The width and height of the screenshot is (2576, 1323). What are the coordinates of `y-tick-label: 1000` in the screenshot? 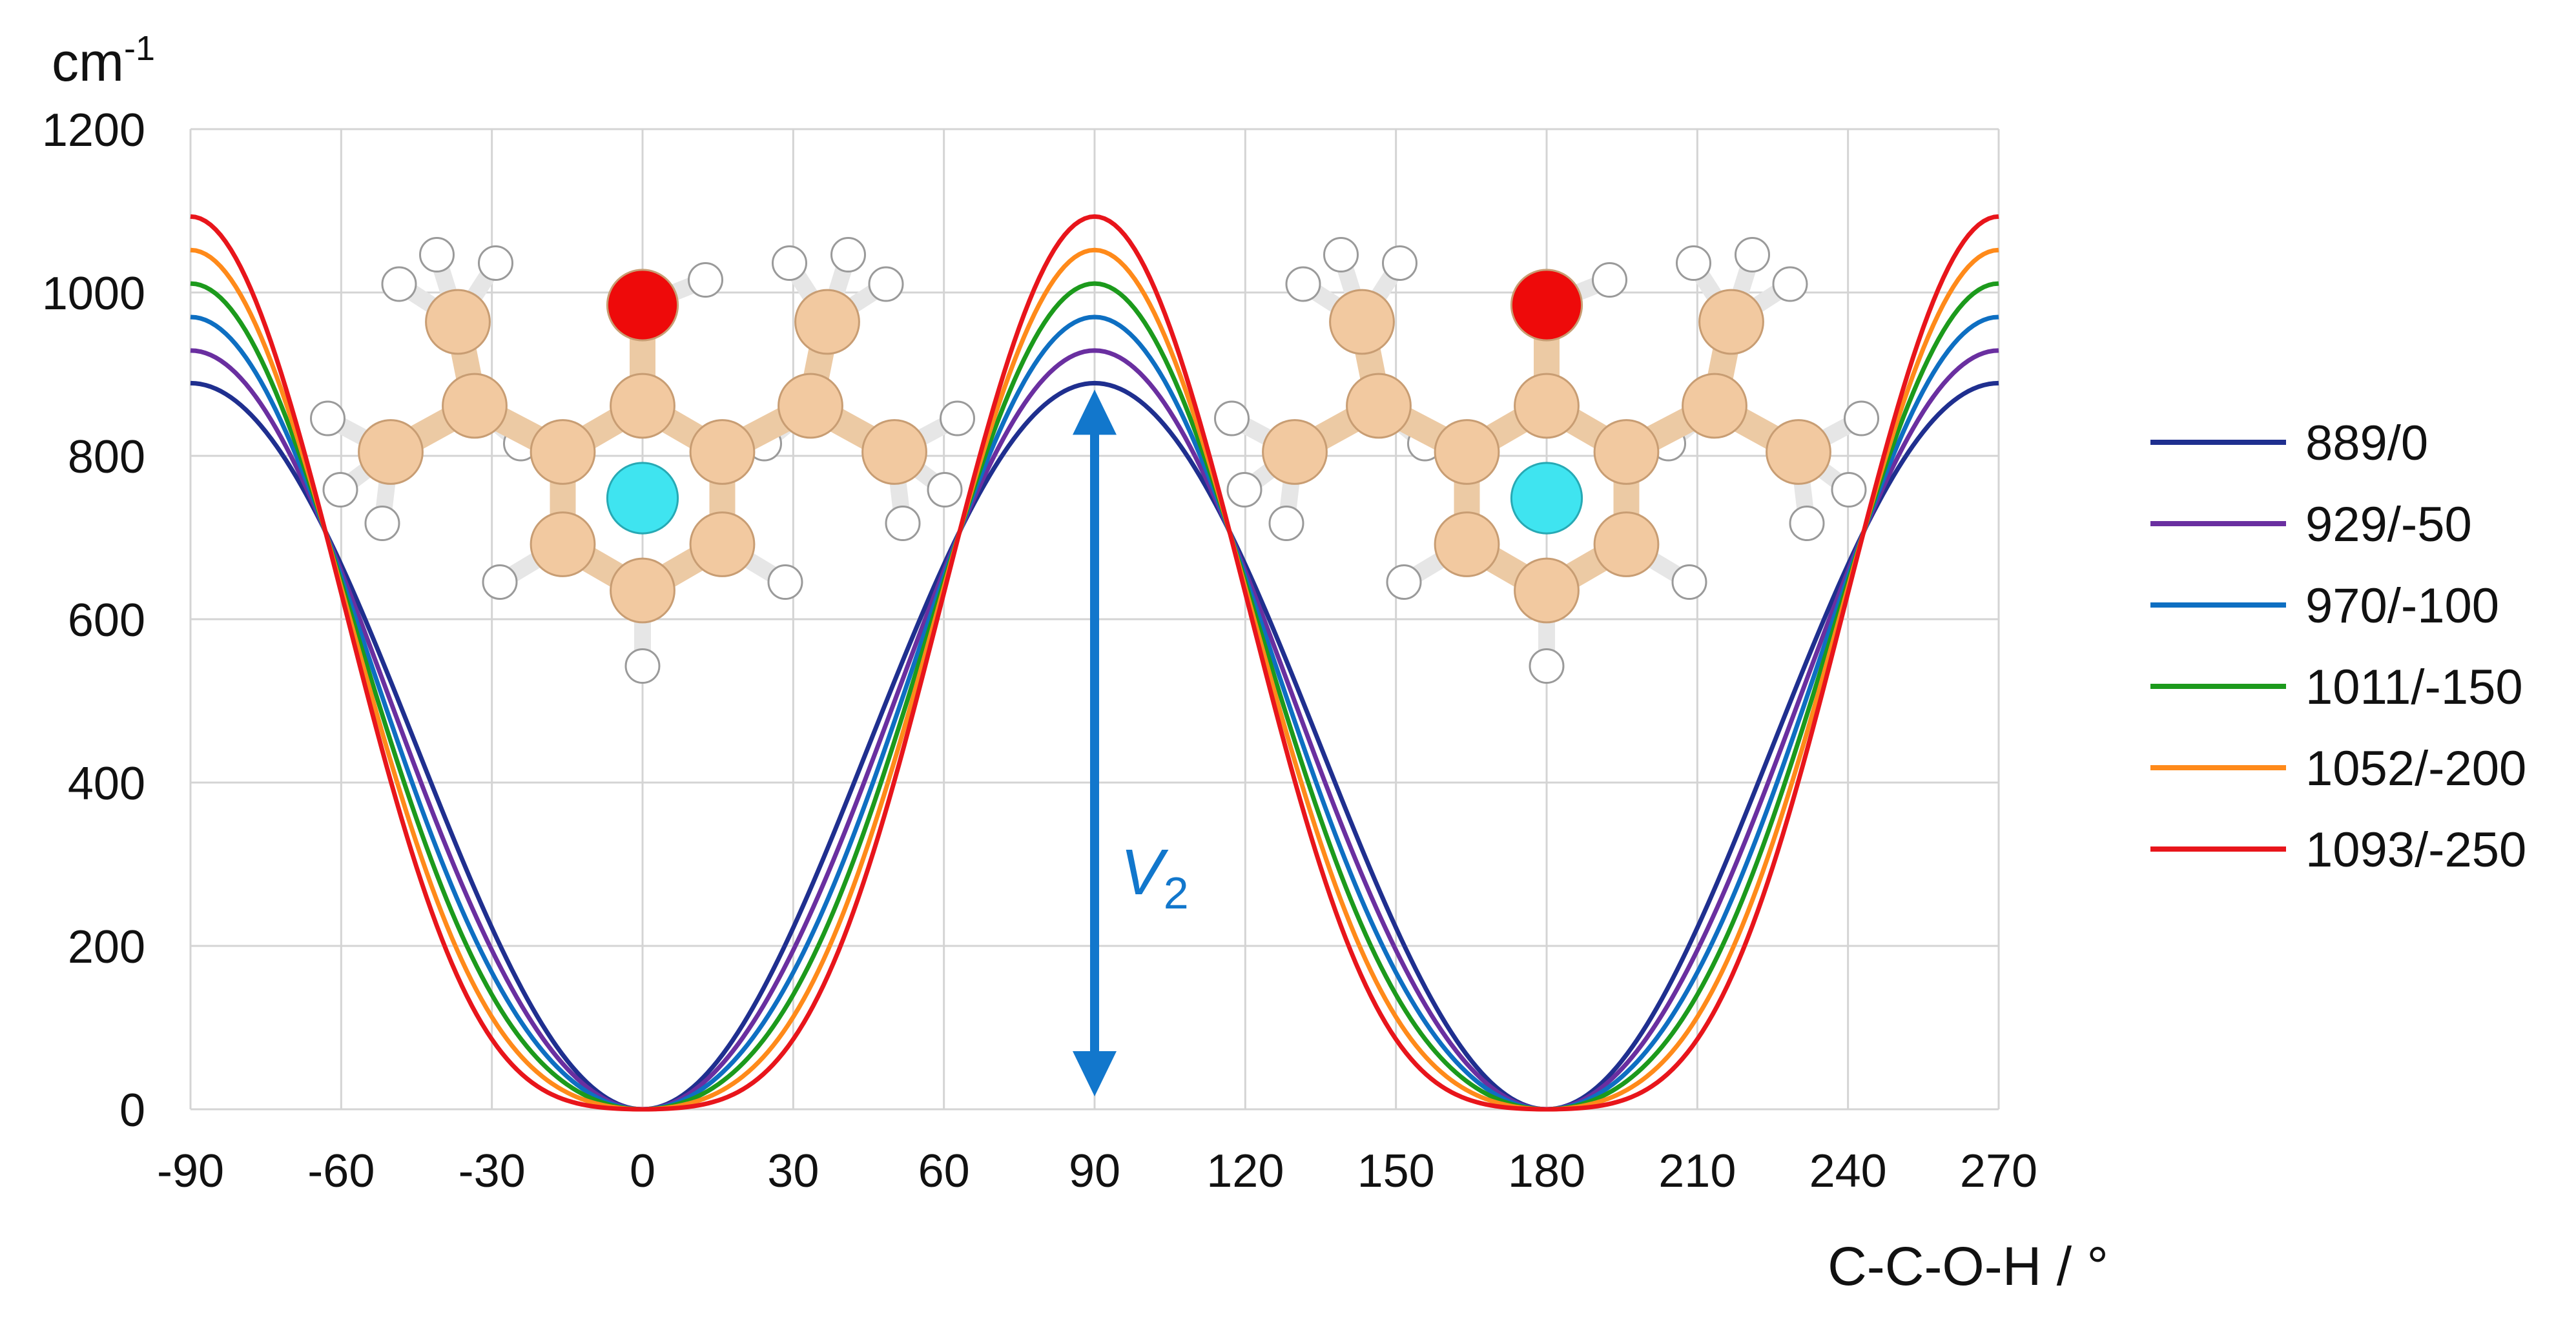 It's located at (93, 294).